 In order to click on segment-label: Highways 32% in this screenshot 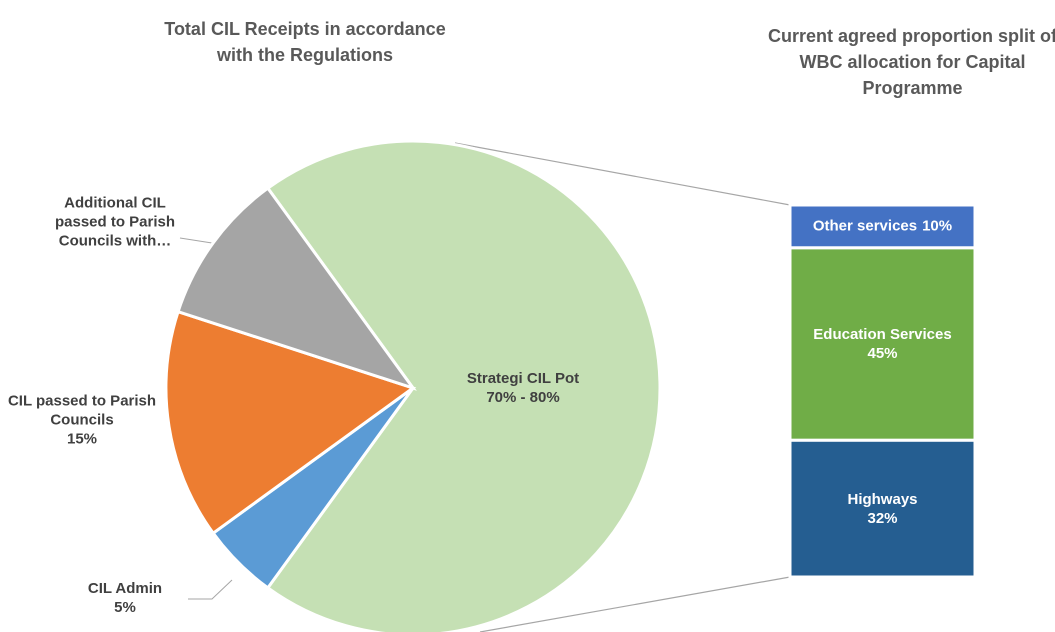, I will do `click(882, 509)`.